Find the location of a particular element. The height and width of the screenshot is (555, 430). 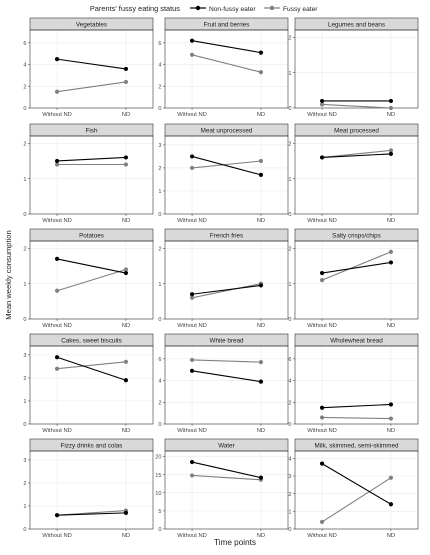

panel-title: Fruit and berries is located at coordinates (227, 25).